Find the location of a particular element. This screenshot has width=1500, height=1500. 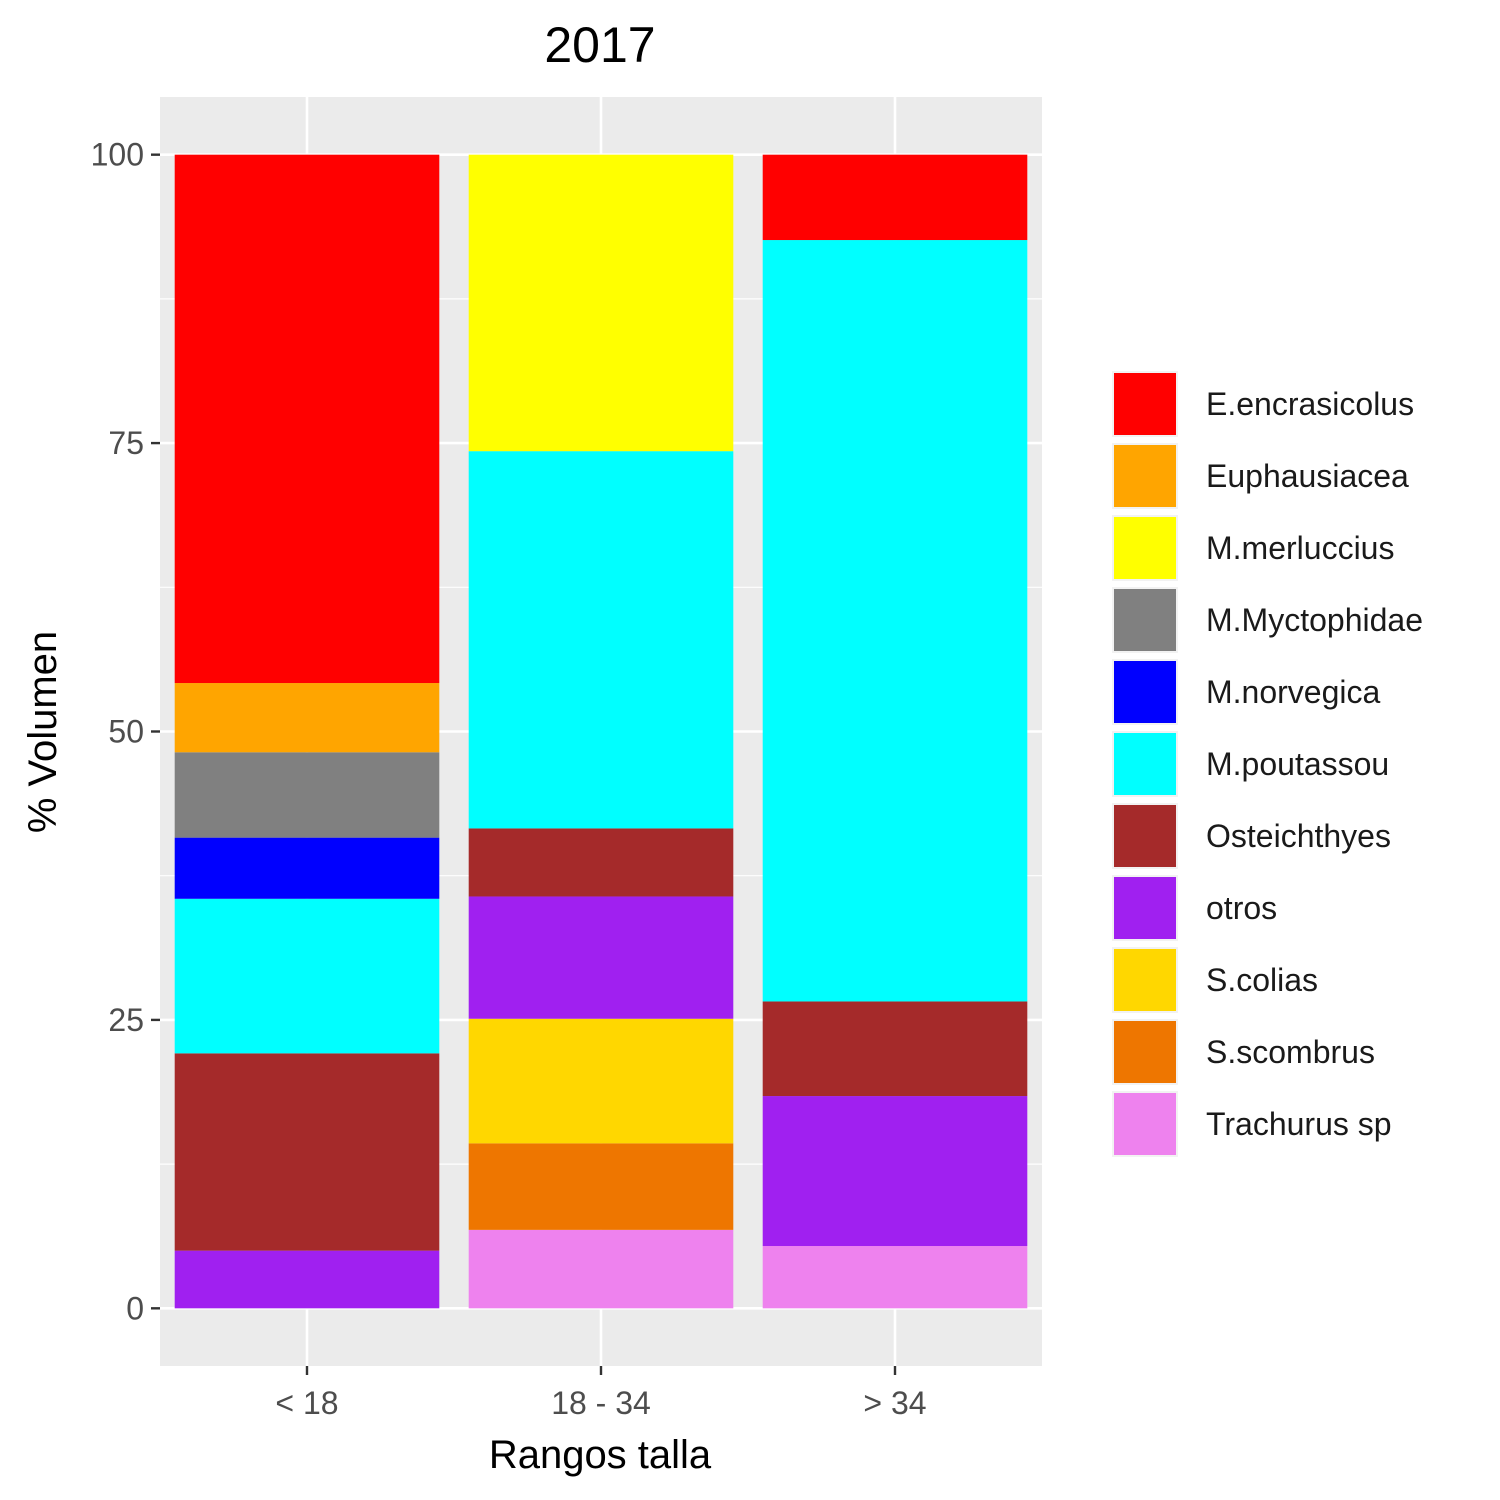

chart-title: 2017 is located at coordinates (599, 45).